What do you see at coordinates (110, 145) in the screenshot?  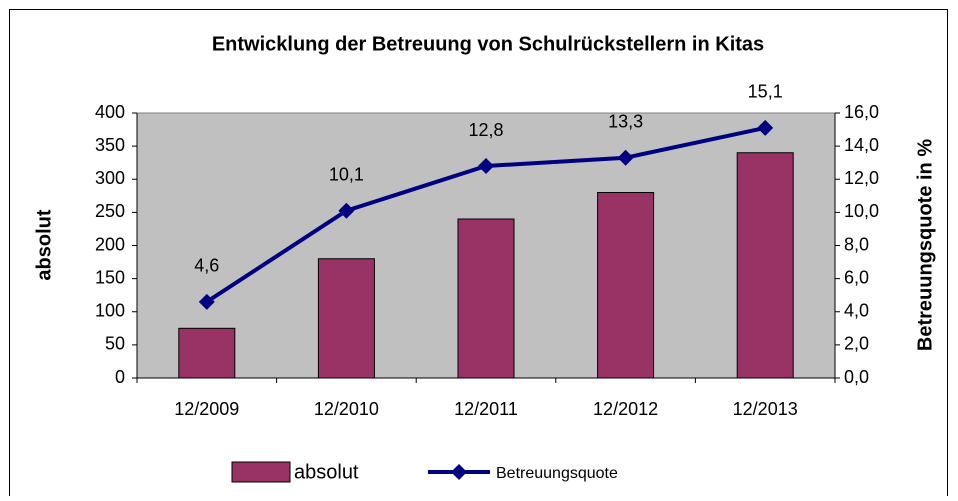 I see `y-tick-label: 350` at bounding box center [110, 145].